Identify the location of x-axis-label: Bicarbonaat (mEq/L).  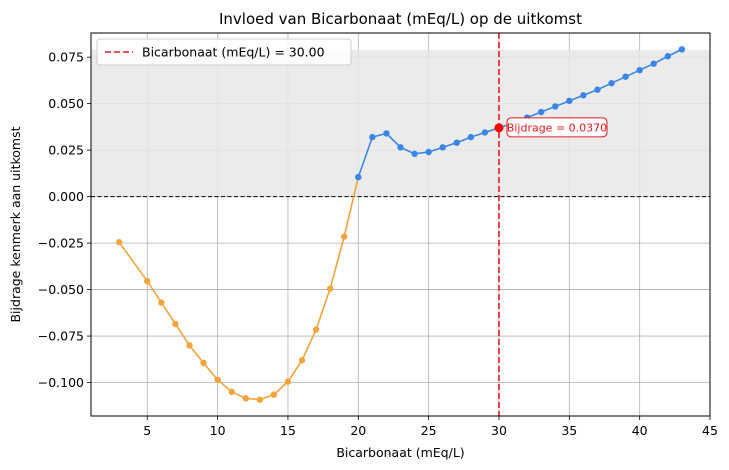
(400, 452).